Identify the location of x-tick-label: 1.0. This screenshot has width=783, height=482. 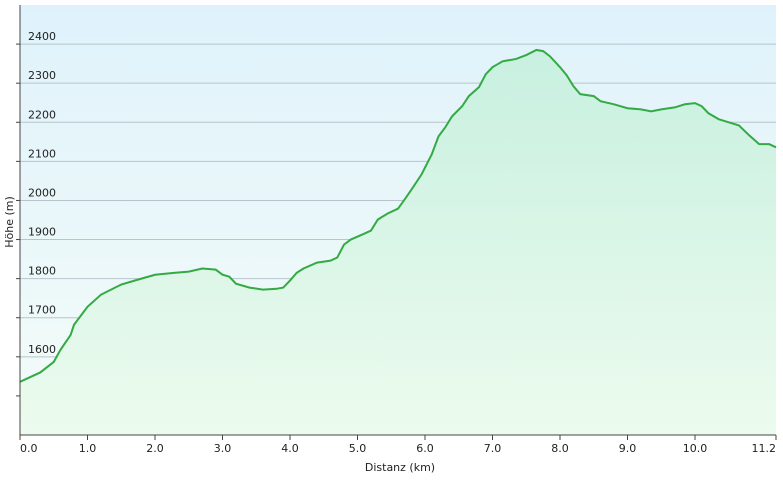
(88, 448).